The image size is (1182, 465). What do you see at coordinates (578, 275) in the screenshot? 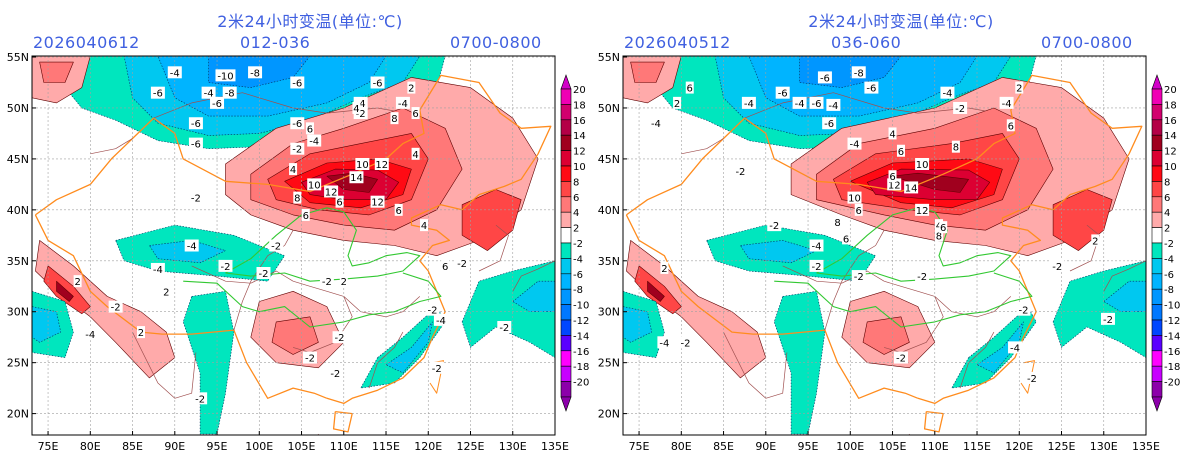
I see `colorbar-label: -6` at bounding box center [578, 275].